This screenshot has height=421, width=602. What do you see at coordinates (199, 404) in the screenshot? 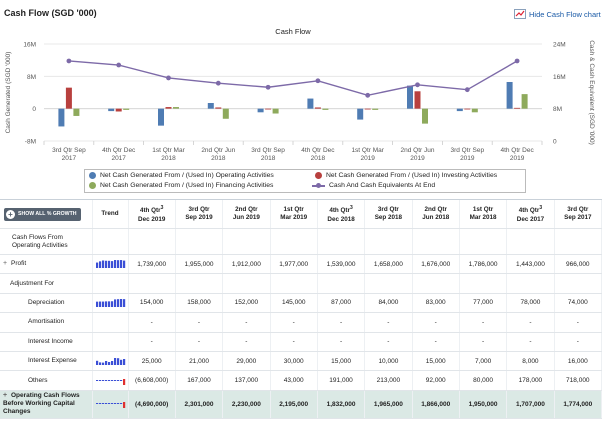
I see `value-cell: 2,301,000` at bounding box center [199, 404].